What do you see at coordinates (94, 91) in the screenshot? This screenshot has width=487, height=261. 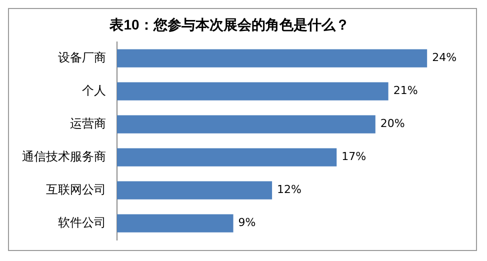 I see `y-tick-label: 个人` at bounding box center [94, 91].